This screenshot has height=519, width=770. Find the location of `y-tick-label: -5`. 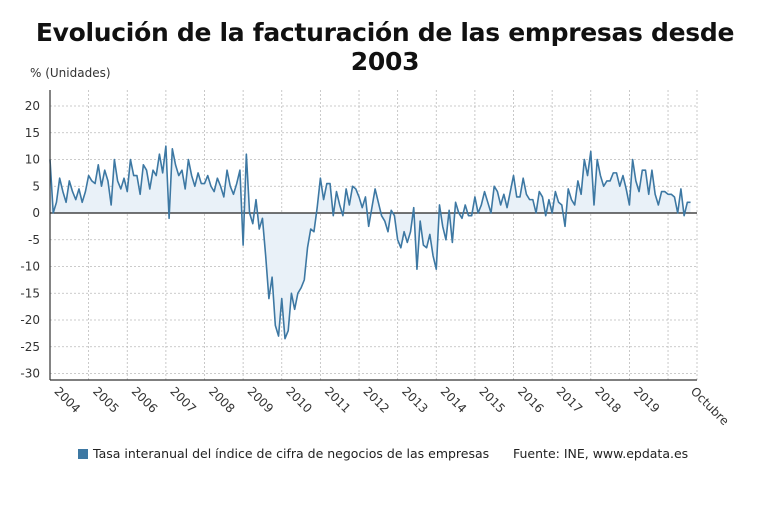

y-tick-label: -5 is located at coordinates (34, 240).